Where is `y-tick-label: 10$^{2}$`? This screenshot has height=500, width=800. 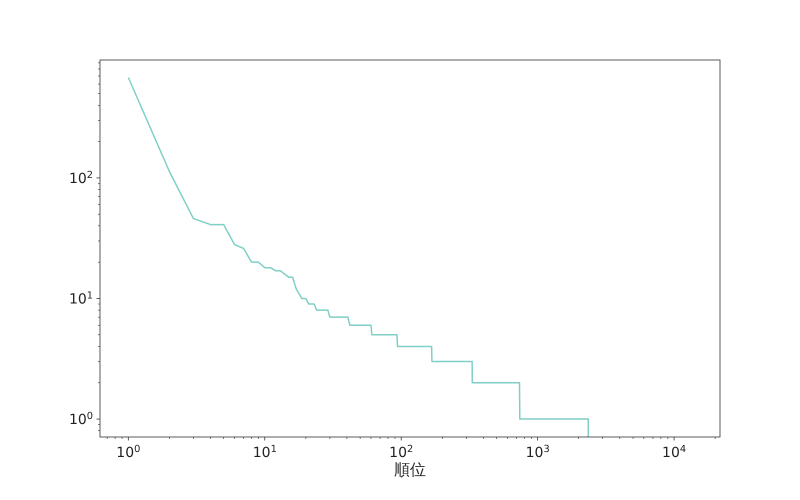 y-tick-label: 10$^{2}$ is located at coordinates (80, 178).